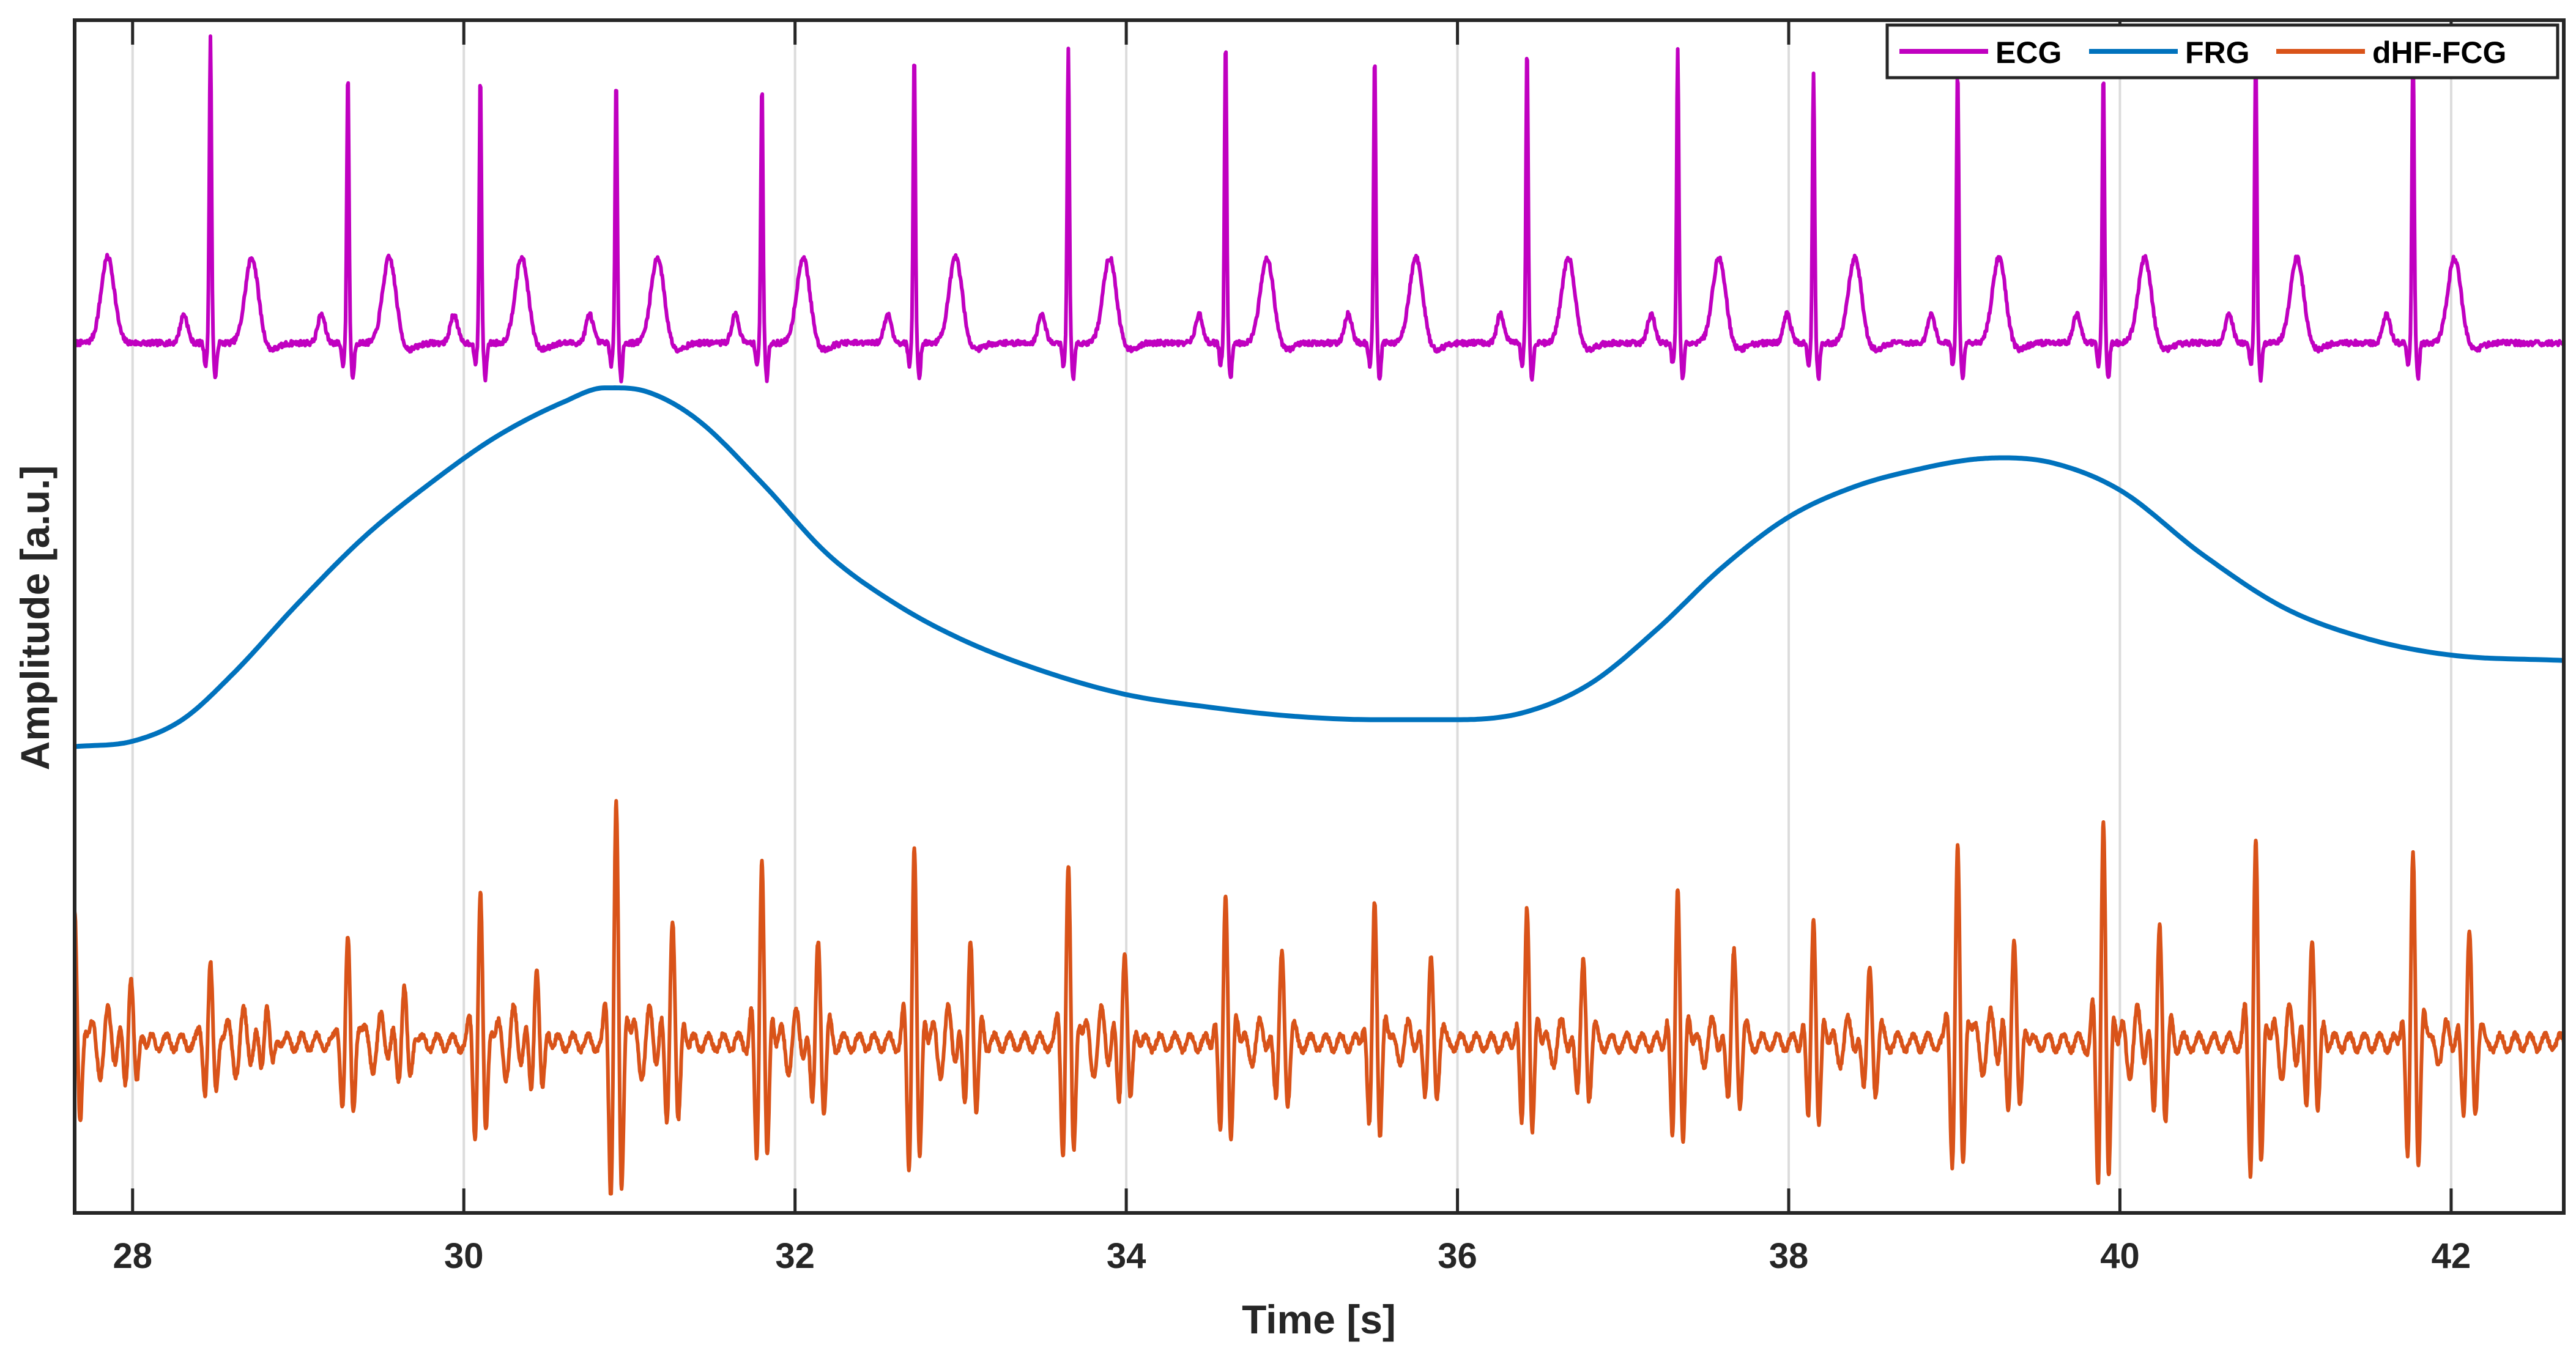 The width and height of the screenshot is (2576, 1364). I want to click on y-axis-label: Amplitude [a.u.], so click(35, 618).